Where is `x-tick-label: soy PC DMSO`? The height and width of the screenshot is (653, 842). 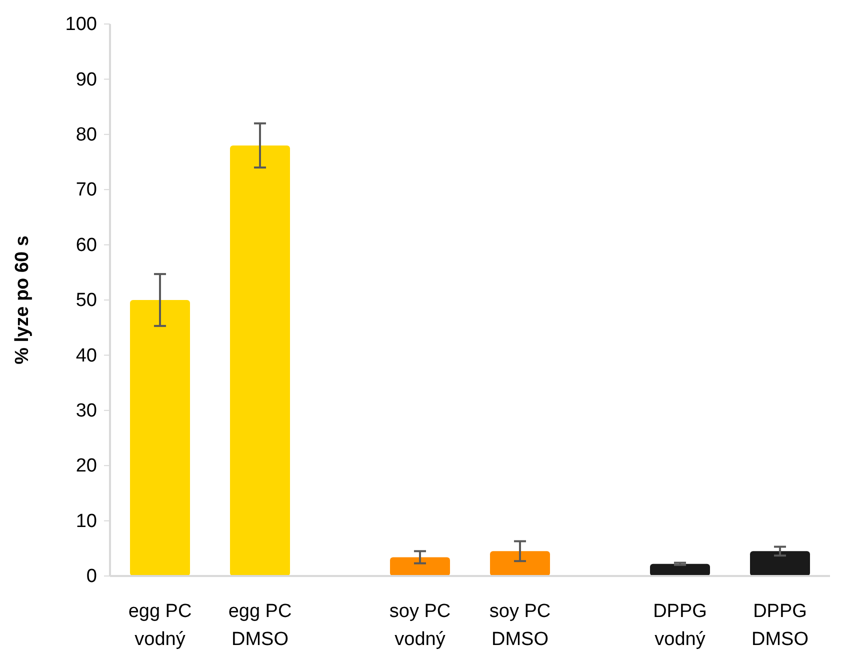 x-tick-label: soy PC DMSO is located at coordinates (520, 625).